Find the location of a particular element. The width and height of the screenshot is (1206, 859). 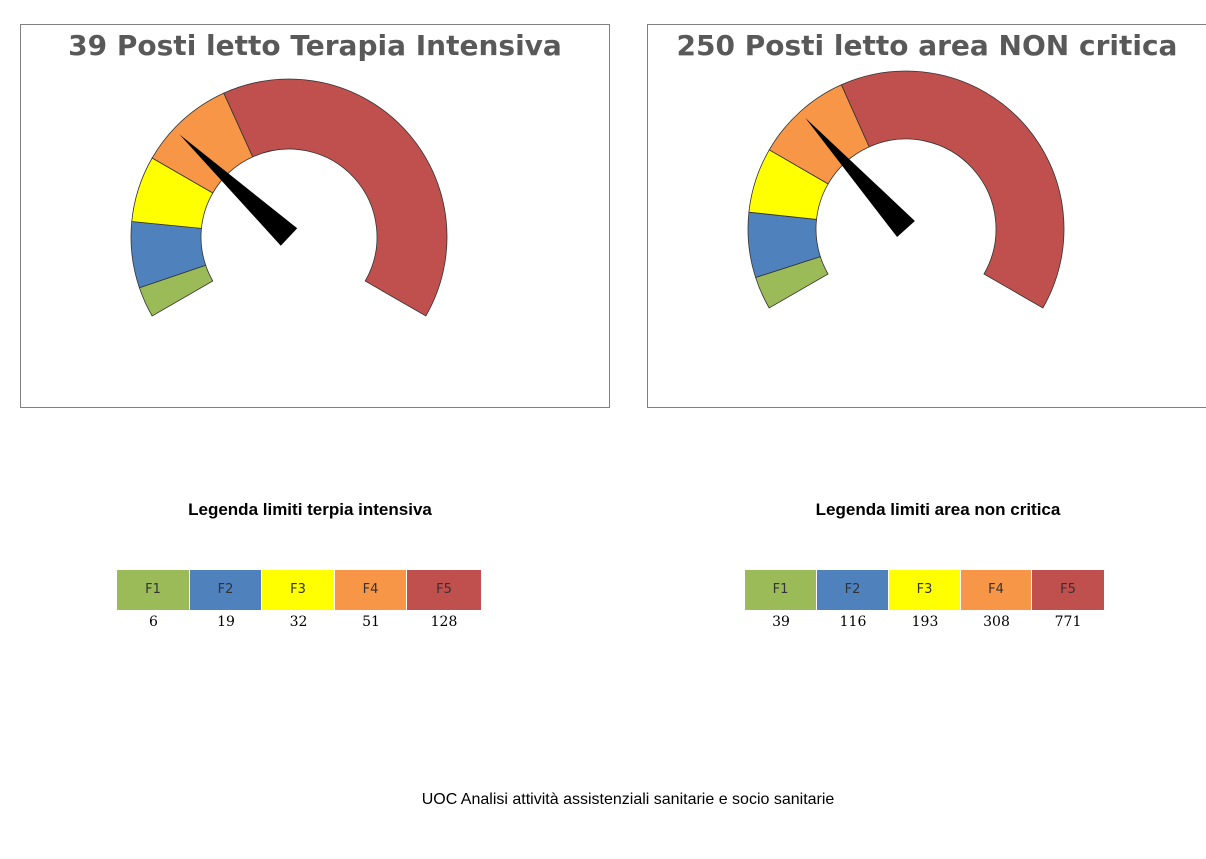

legend-value-f3: 193 is located at coordinates (925, 622).